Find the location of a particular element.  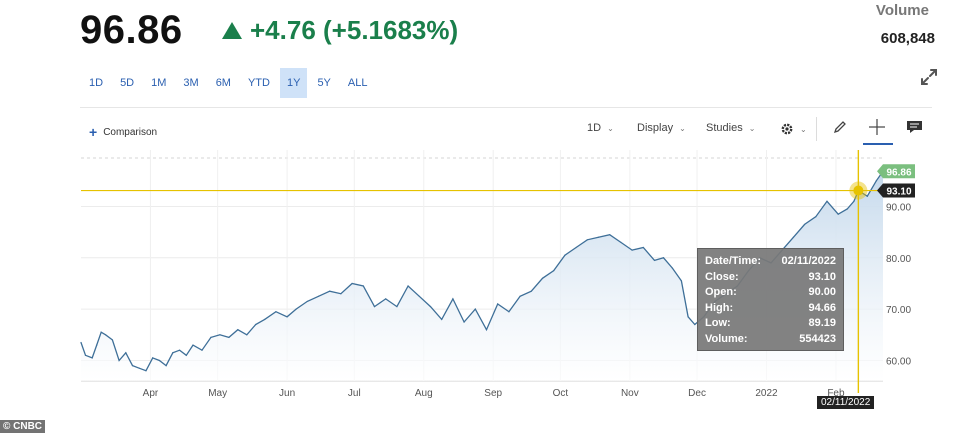

range-5d: 5D is located at coordinates (127, 83).